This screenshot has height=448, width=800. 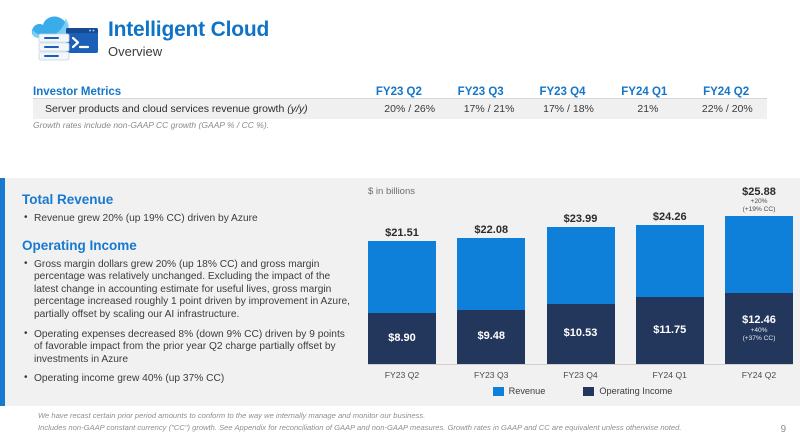 I want to click on bar-segment-operating-income: $11.75, so click(x=669, y=330).